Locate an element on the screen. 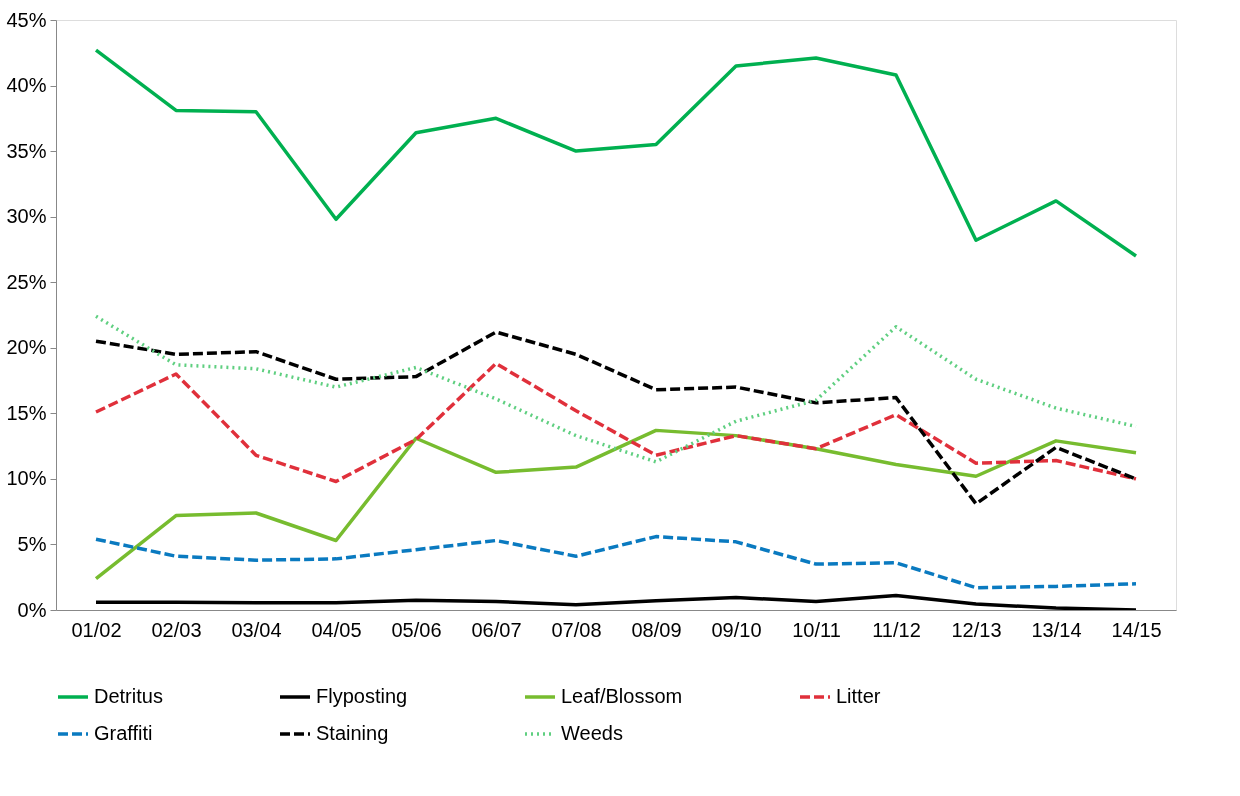 Image resolution: width=1240 pixels, height=796 pixels. legend-label: Flyposting is located at coordinates (362, 696).